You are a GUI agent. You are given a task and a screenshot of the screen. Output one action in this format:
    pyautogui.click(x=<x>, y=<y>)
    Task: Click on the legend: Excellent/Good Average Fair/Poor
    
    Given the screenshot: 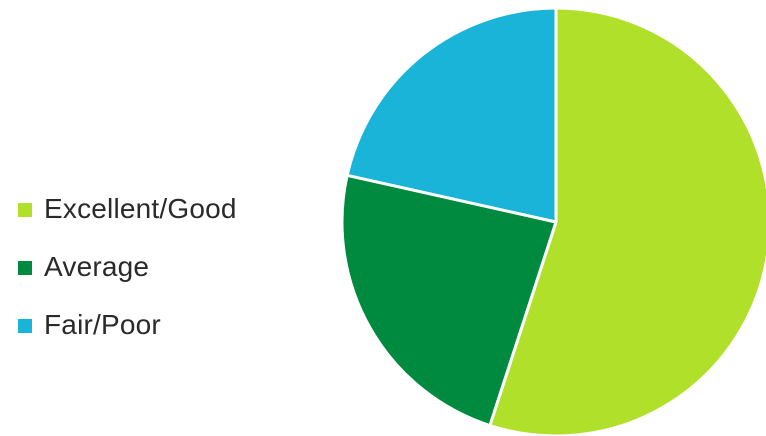 What is the action you would take?
    pyautogui.click(x=127, y=267)
    